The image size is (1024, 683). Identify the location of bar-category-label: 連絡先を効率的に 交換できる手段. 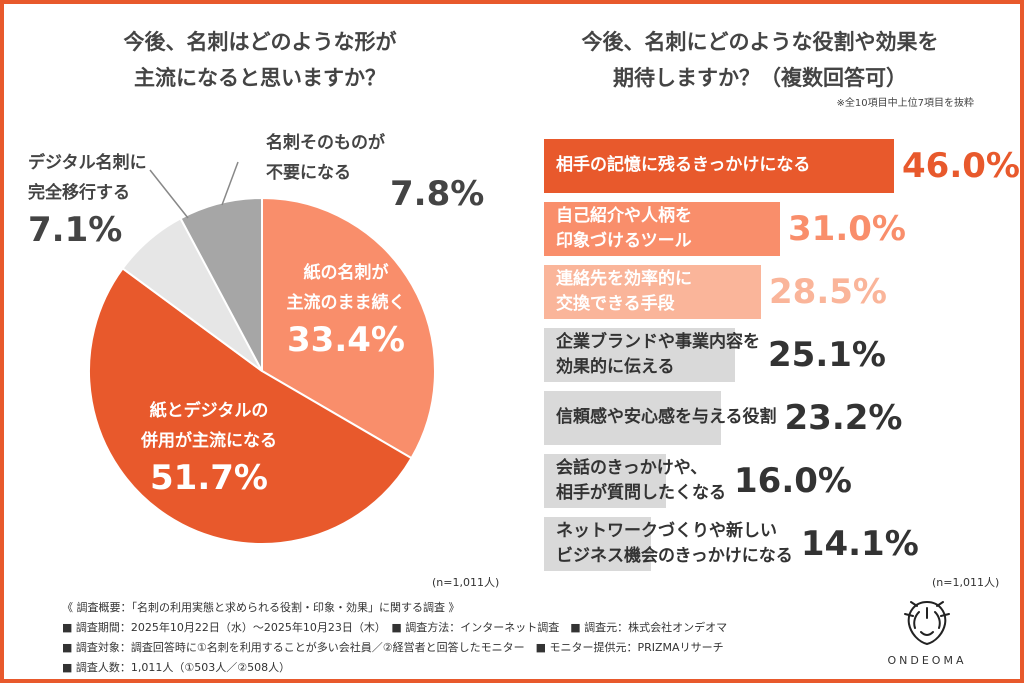
(624, 292).